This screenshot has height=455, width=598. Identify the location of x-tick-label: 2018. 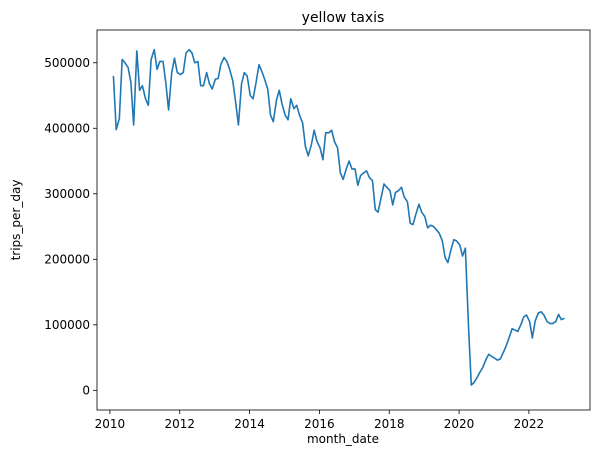
(389, 424).